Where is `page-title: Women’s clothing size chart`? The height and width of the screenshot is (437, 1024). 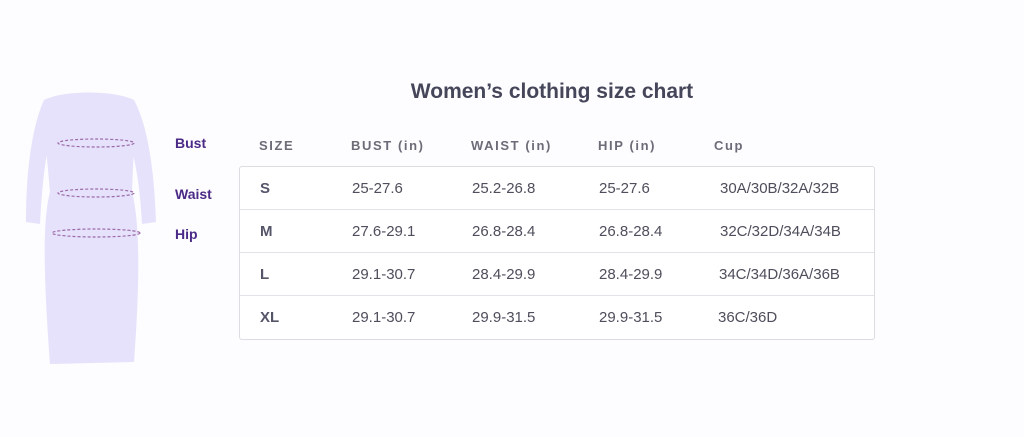
page-title: Women’s clothing size chart is located at coordinates (552, 91).